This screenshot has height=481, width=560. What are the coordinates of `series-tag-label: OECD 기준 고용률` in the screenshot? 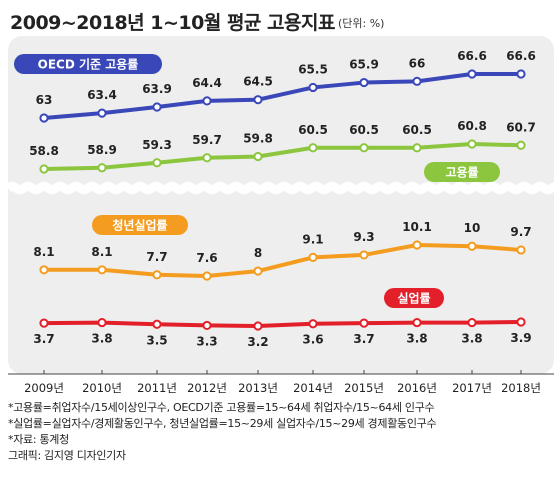 It's located at (88, 64).